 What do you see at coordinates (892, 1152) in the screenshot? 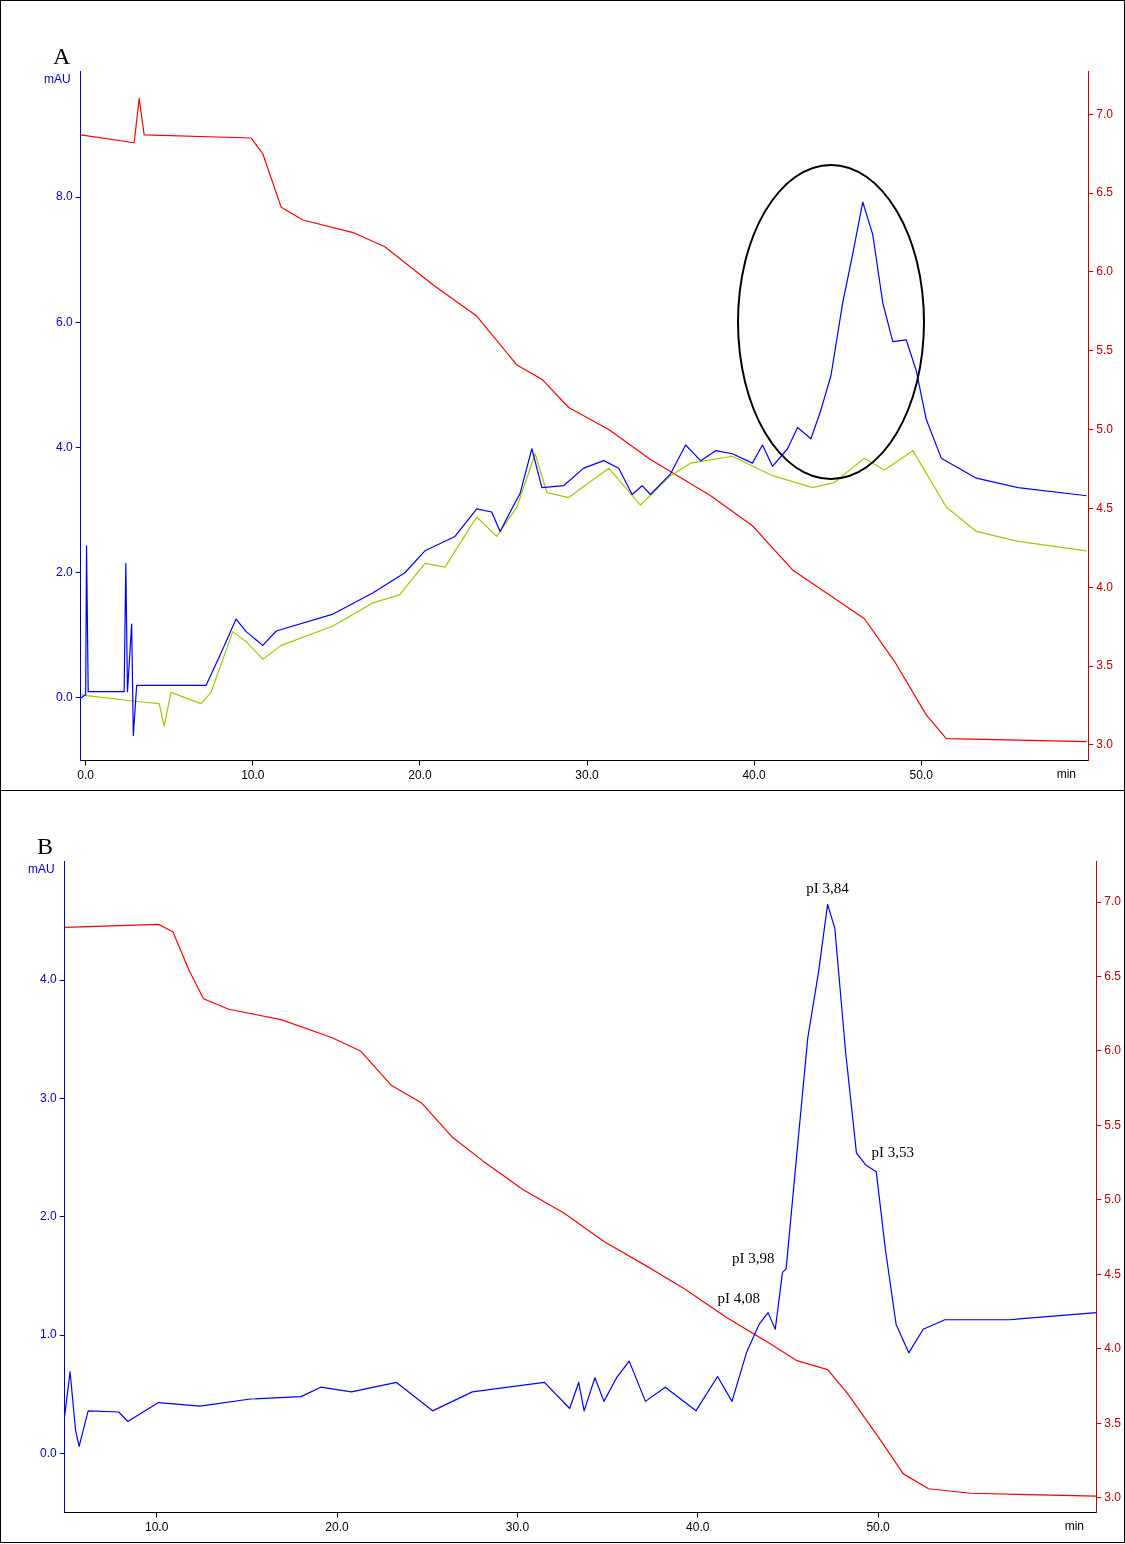
I see `annotation: pI 3,53` at bounding box center [892, 1152].